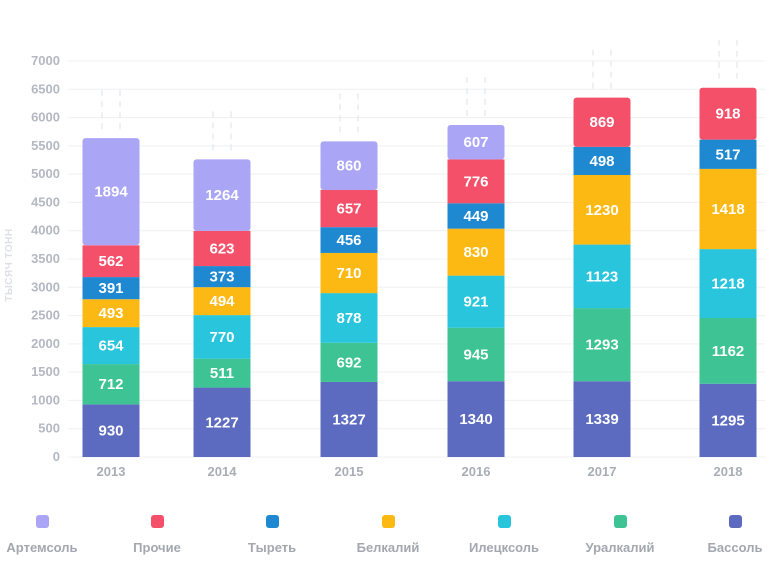 The width and height of the screenshot is (771, 561). What do you see at coordinates (51, 535) in the screenshot?
I see `legend-item: Артемсоль` at bounding box center [51, 535].